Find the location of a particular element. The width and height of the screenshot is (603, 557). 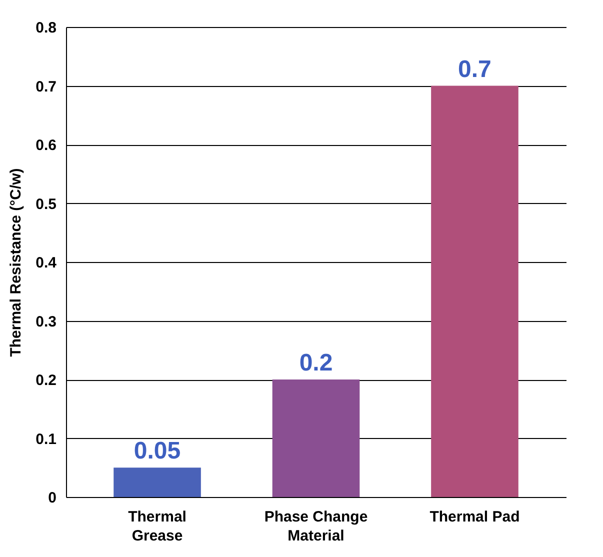

data-label: 0.05 is located at coordinates (157, 451).